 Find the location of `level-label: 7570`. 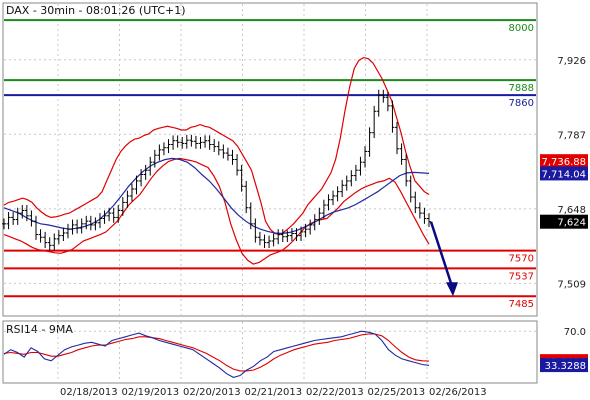

level-label: 7570 is located at coordinates (521, 259).